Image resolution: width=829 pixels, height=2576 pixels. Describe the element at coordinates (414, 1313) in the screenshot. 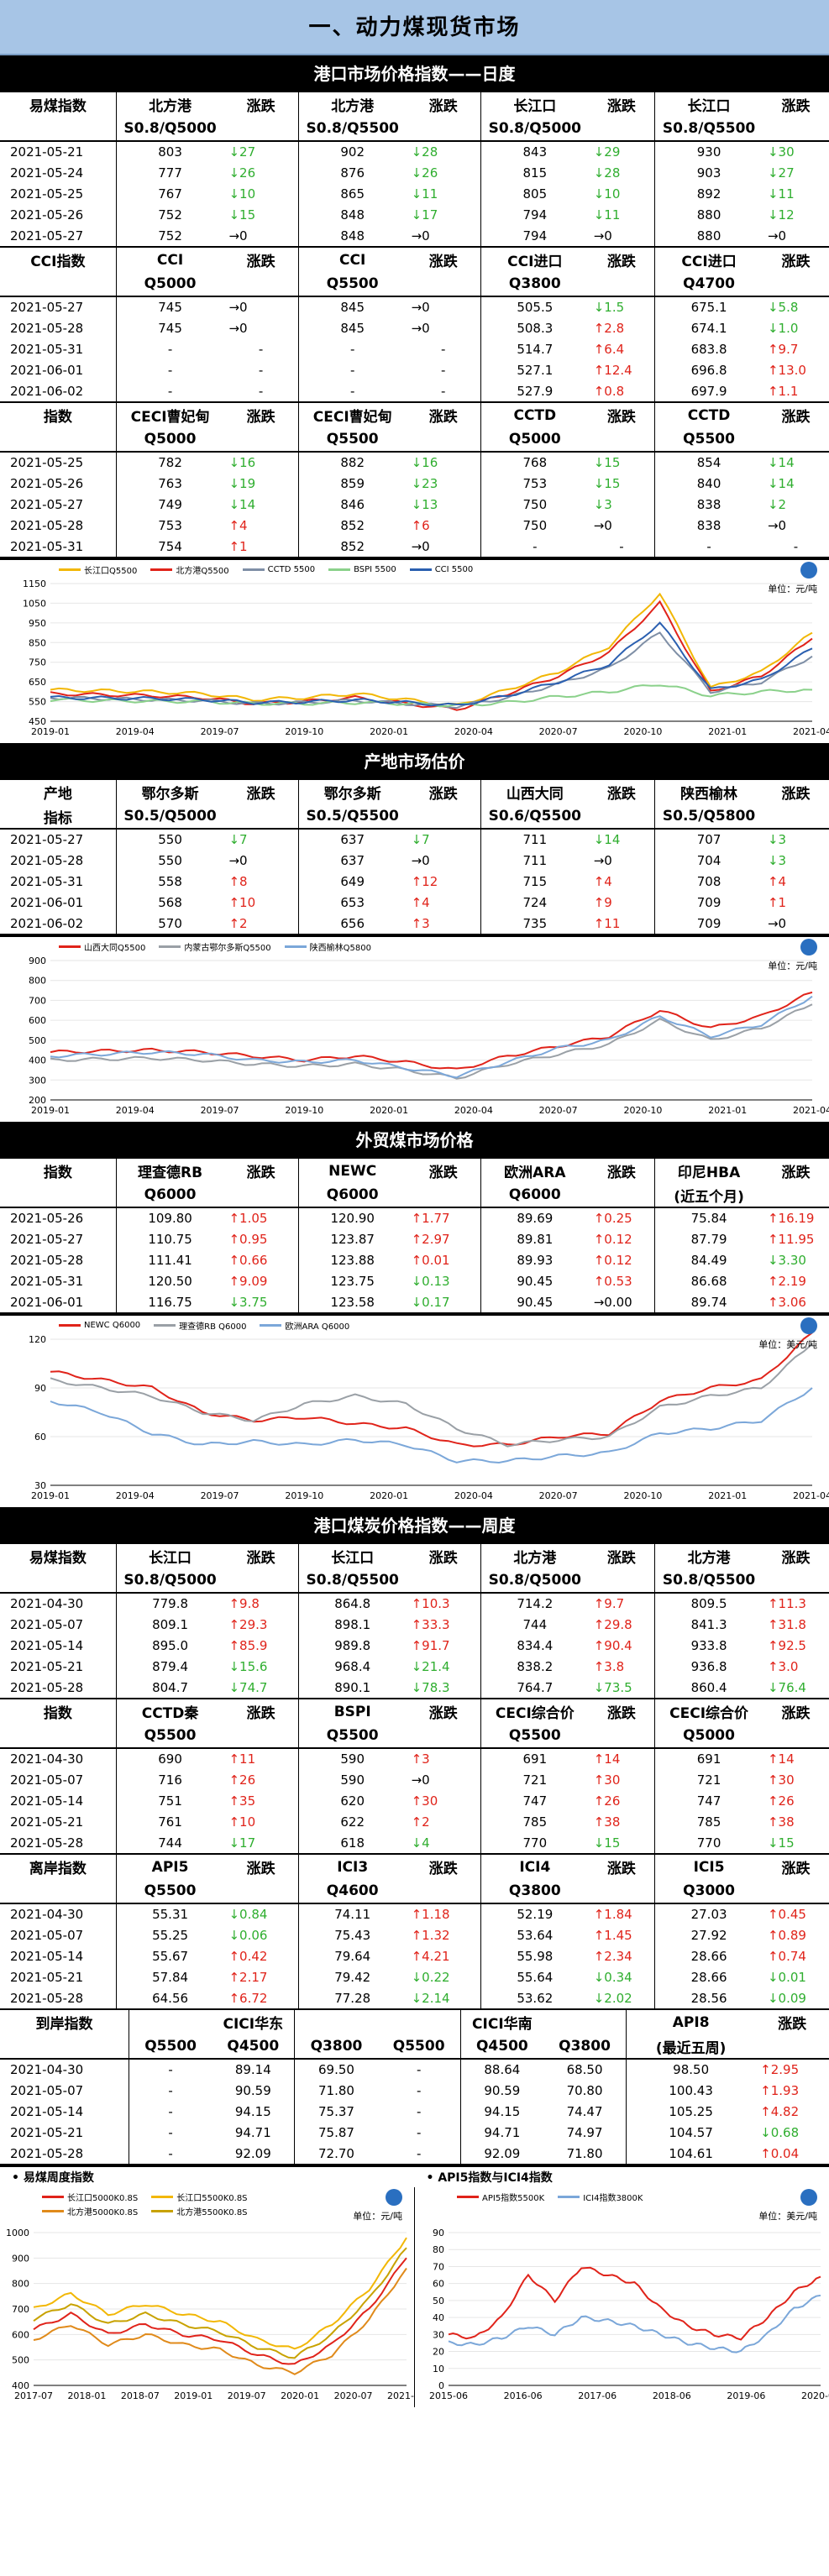

I see `table-divider` at that location.